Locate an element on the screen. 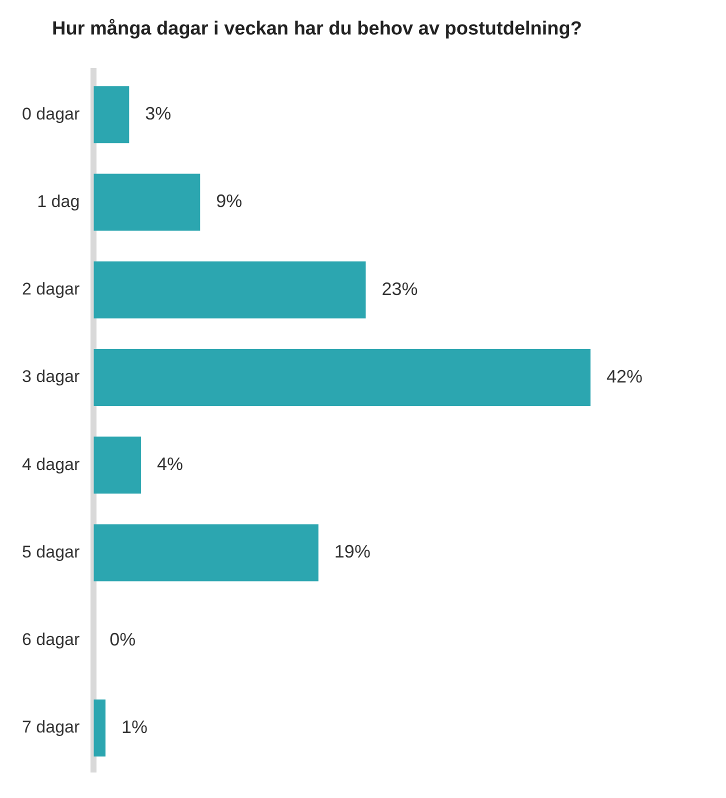 The height and width of the screenshot is (798, 726). data-label: 0% is located at coordinates (123, 639).